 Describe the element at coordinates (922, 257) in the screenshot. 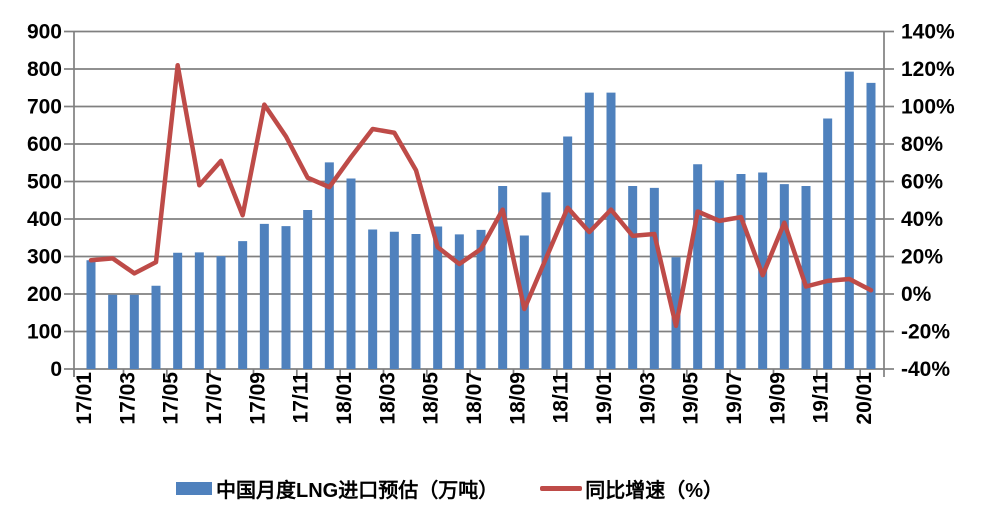

I see `right-axis-label: 20%` at that location.